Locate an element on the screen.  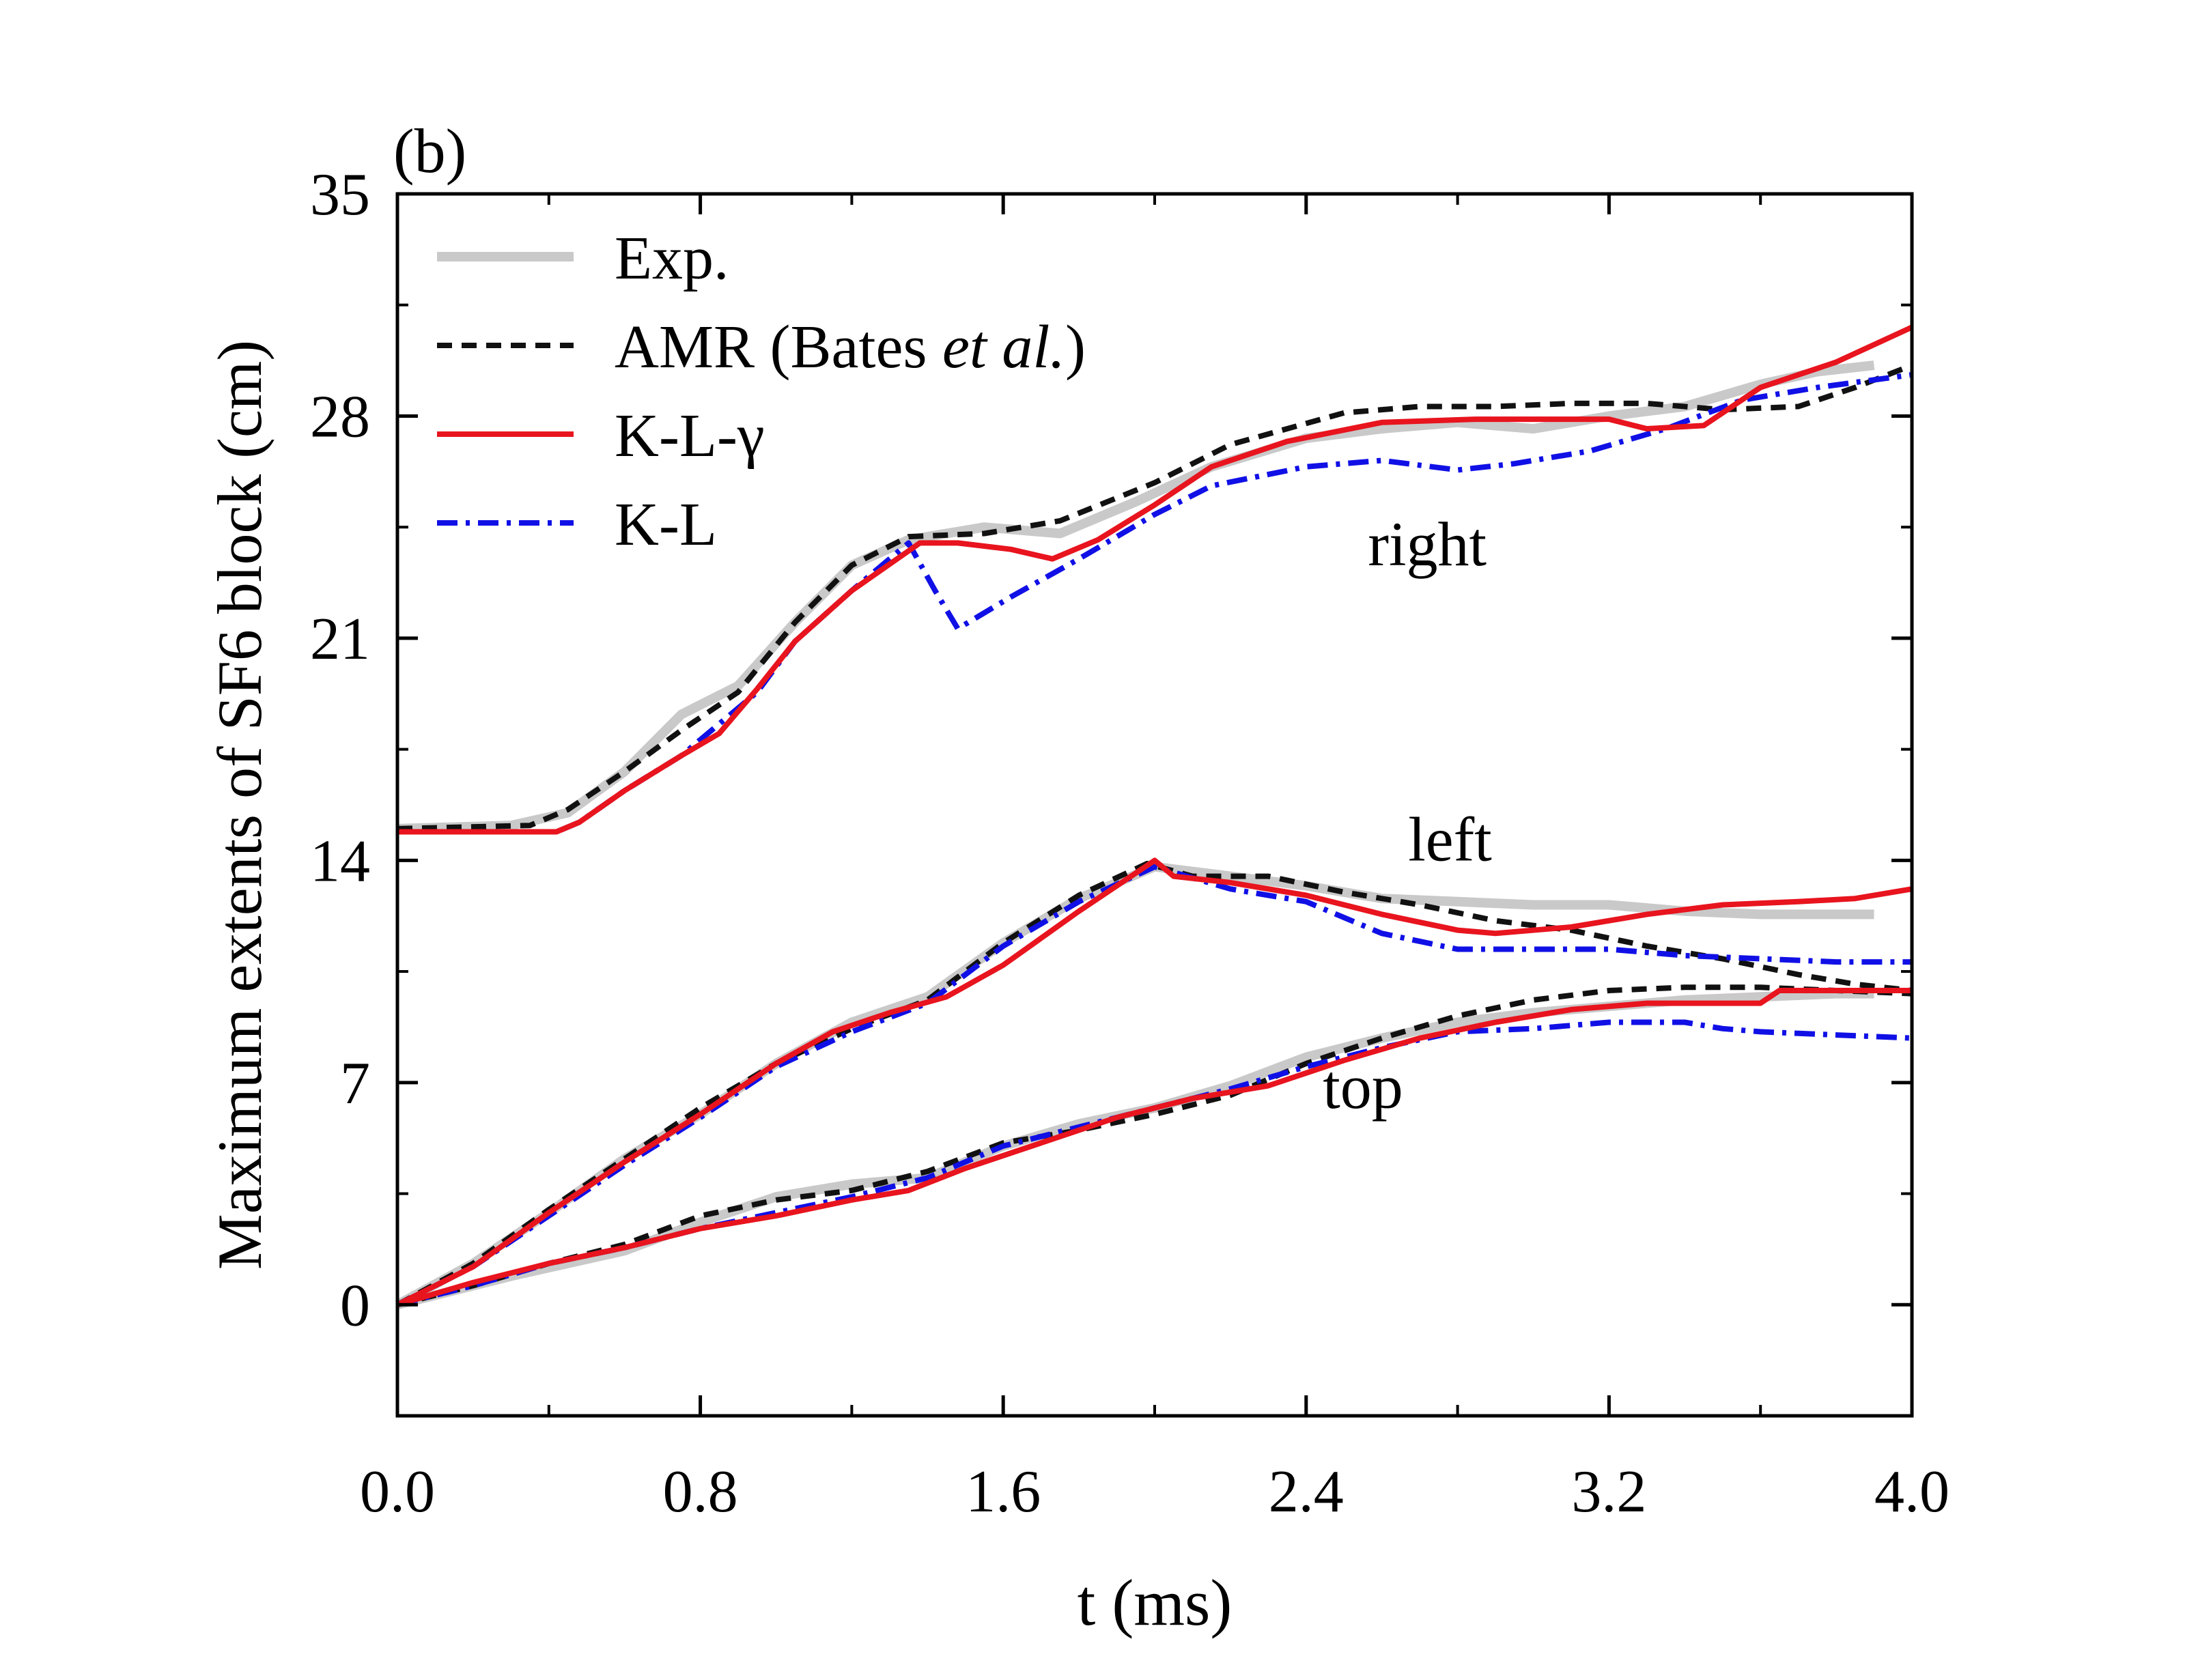
y-tick-label: 14 is located at coordinates (340, 861).